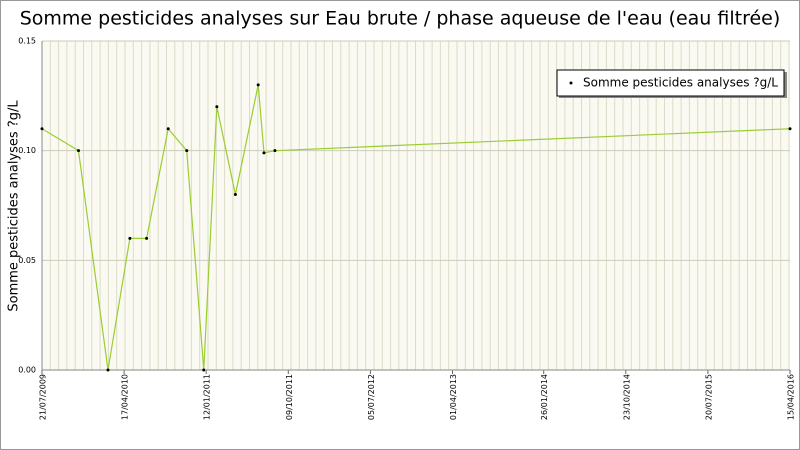 This screenshot has height=450, width=800. What do you see at coordinates (289, 397) in the screenshot?
I see `x-tick-label: 09/10/2011` at bounding box center [289, 397].